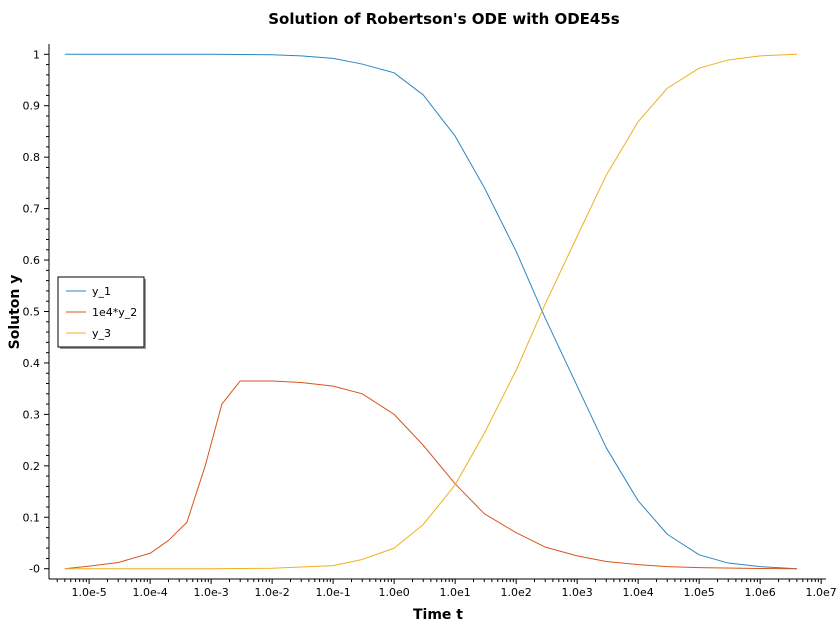 The width and height of the screenshot is (840, 634). I want to click on y-tick-label: 0.5, so click(32, 312).